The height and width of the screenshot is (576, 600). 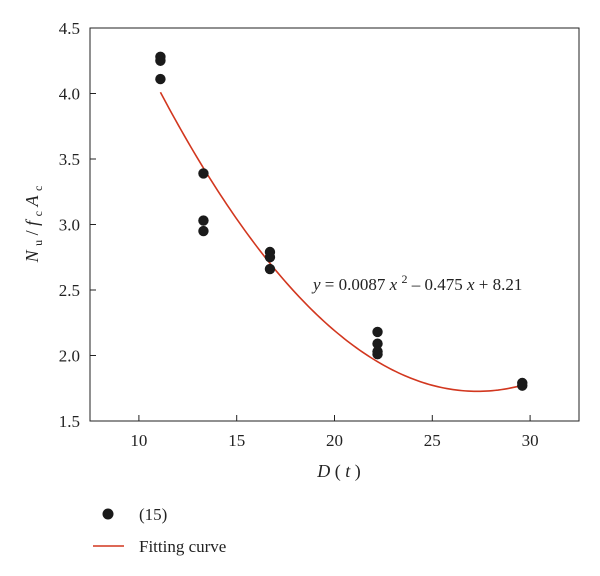 What do you see at coordinates (69, 290) in the screenshot?
I see `y-tick-label: 2.5` at bounding box center [69, 290].